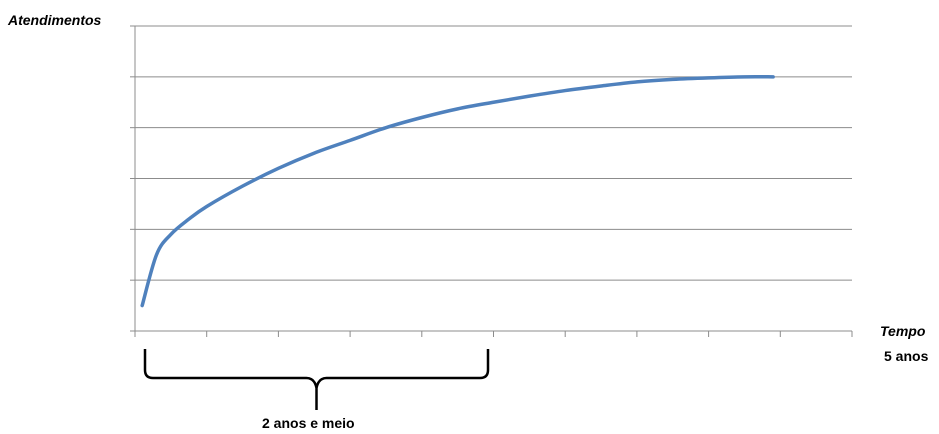 The image size is (939, 434). Describe the element at coordinates (906, 356) in the screenshot. I see `x-end-label: 5 anos` at that location.